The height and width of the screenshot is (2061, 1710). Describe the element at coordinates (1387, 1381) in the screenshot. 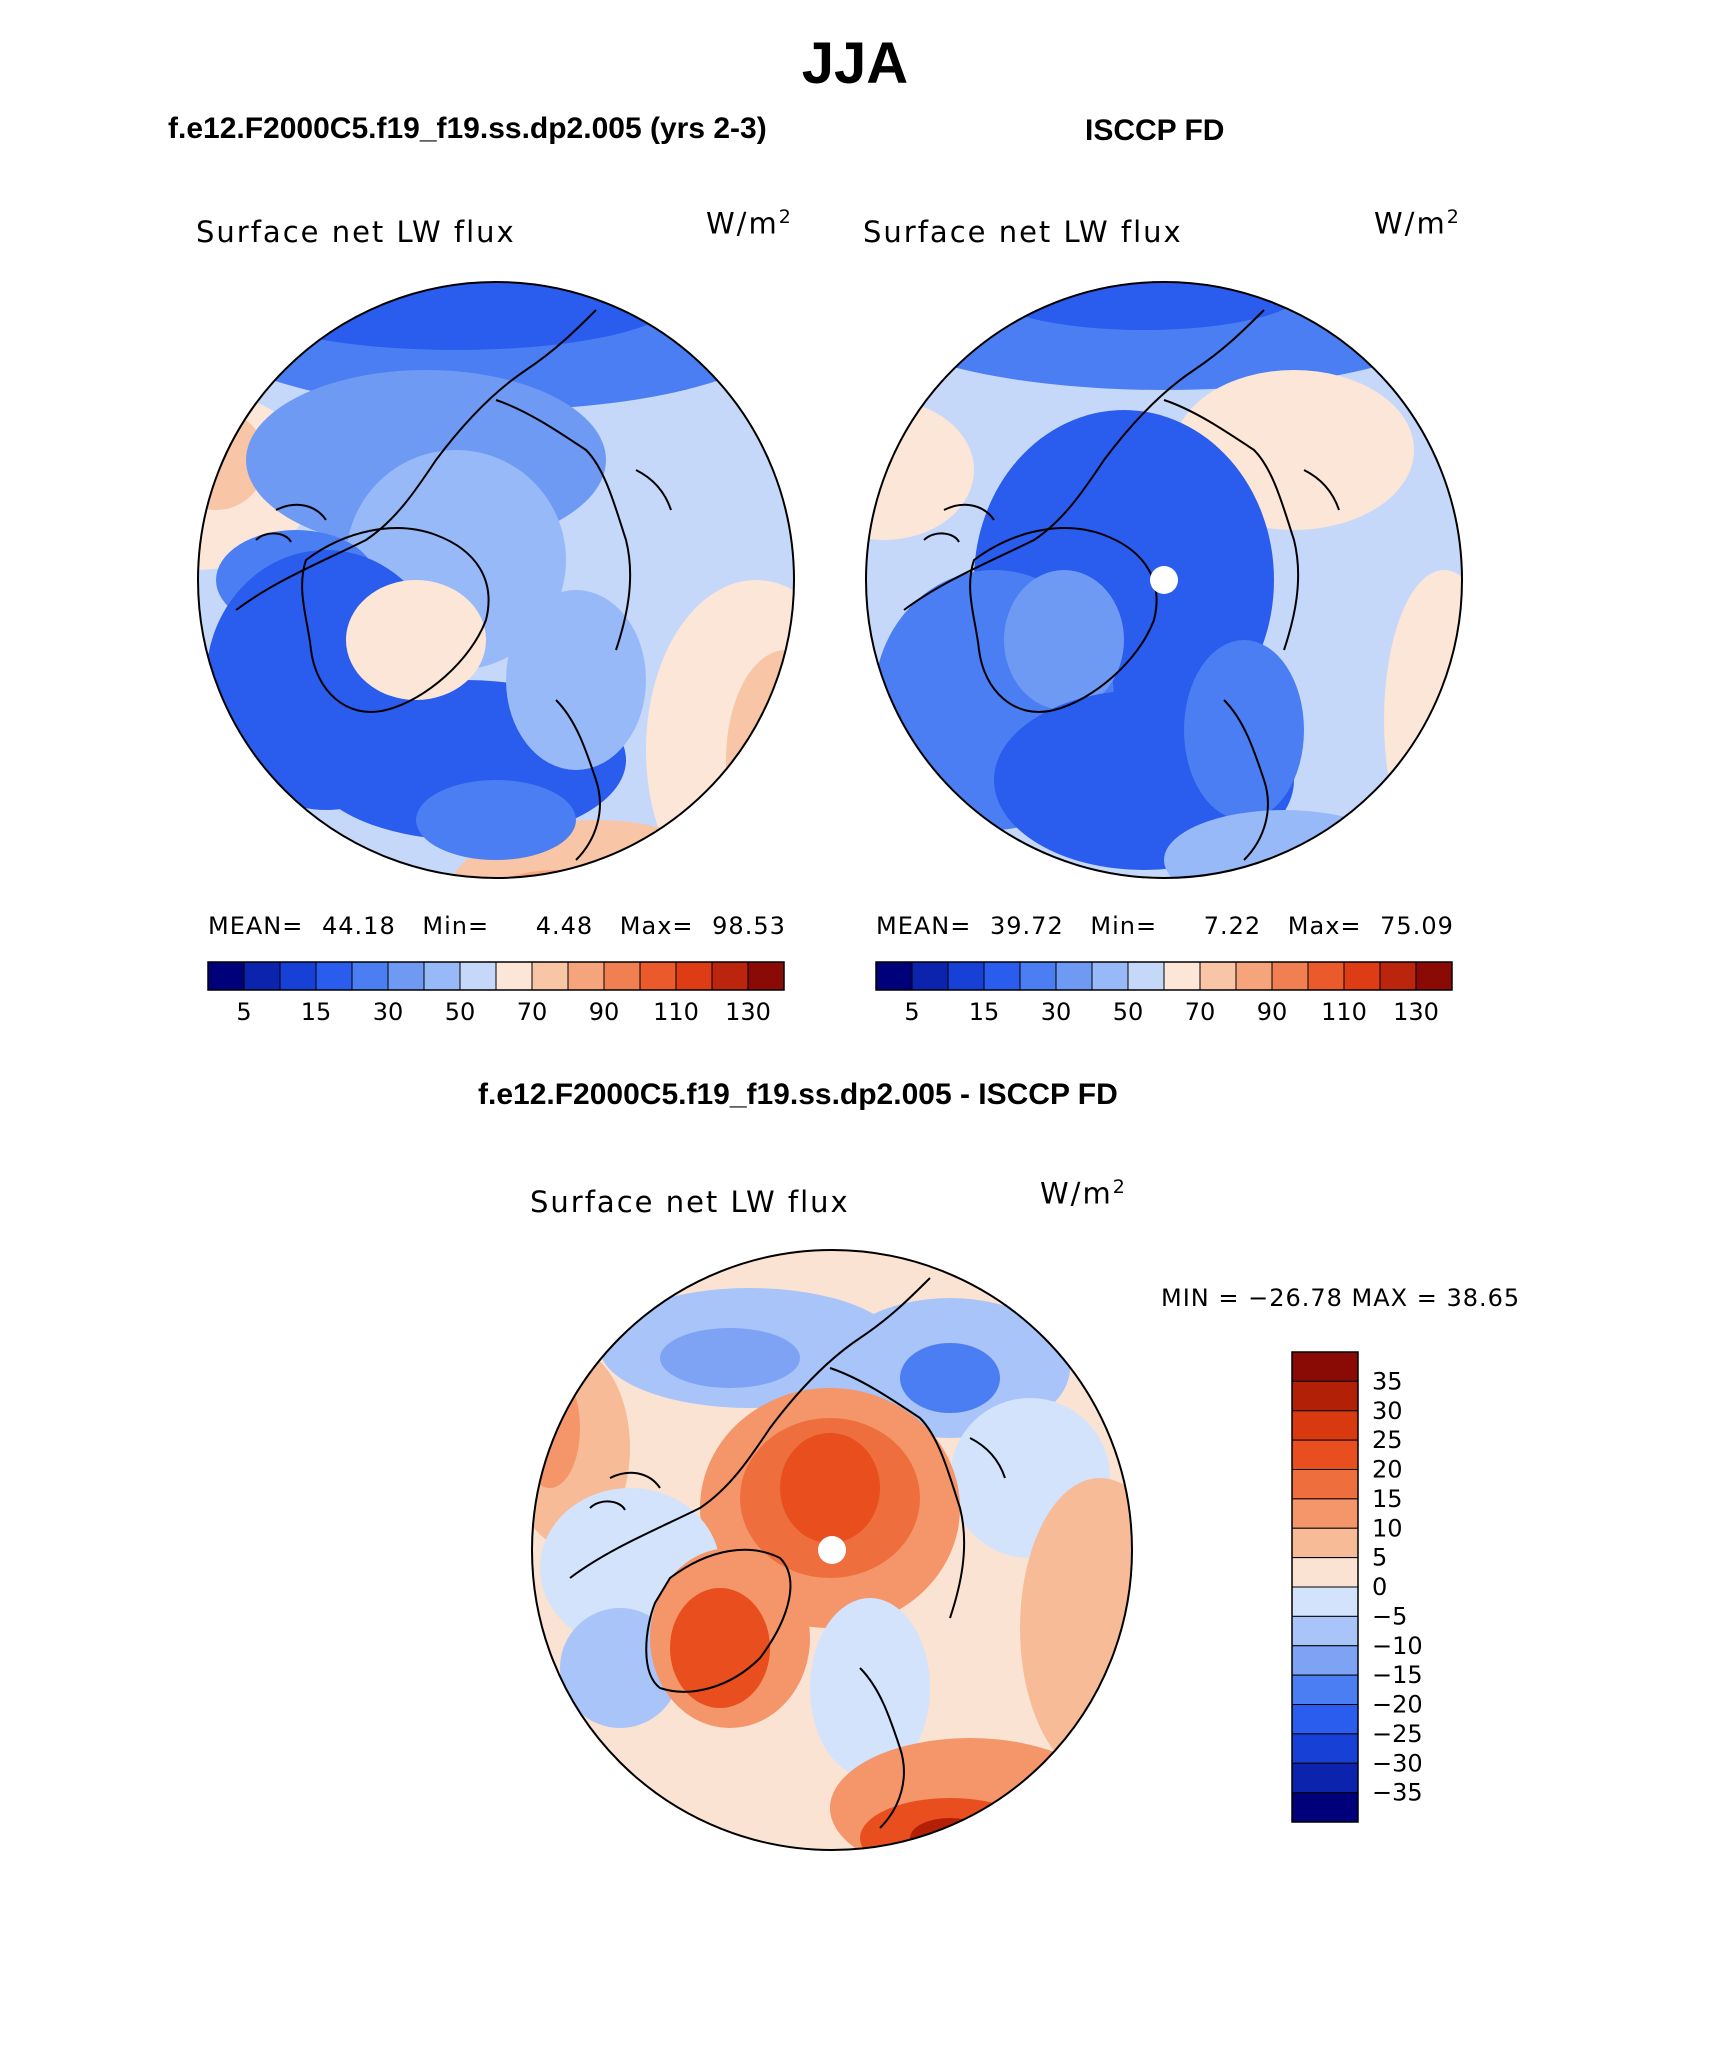

I see `colorbar-tick-label: 35` at that location.